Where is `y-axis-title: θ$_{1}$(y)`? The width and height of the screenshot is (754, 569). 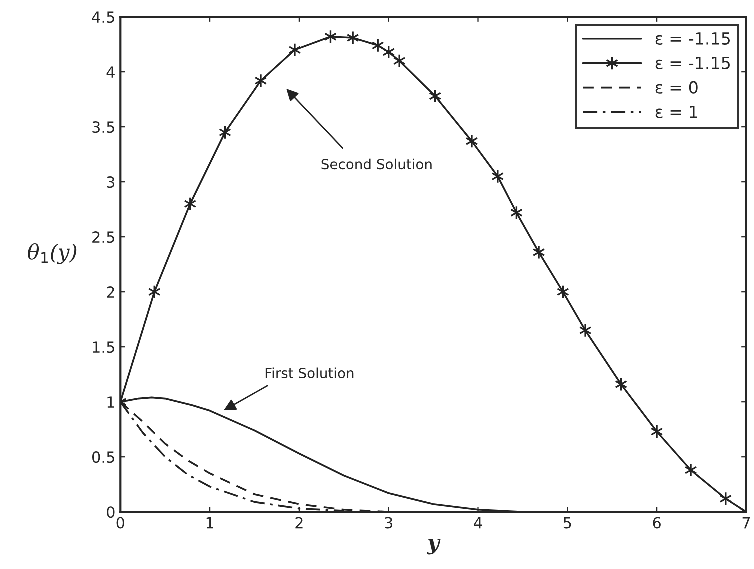
y-axis-title: θ$_{1}$(y) is located at coordinates (52, 254).